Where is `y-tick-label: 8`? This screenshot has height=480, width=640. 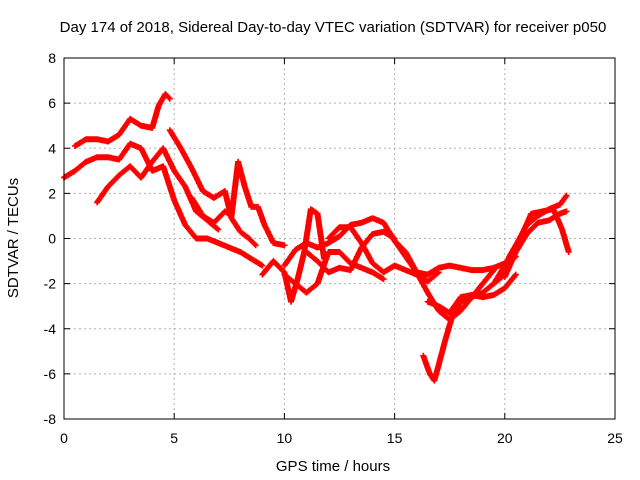
y-tick-label: 8 is located at coordinates (52, 58).